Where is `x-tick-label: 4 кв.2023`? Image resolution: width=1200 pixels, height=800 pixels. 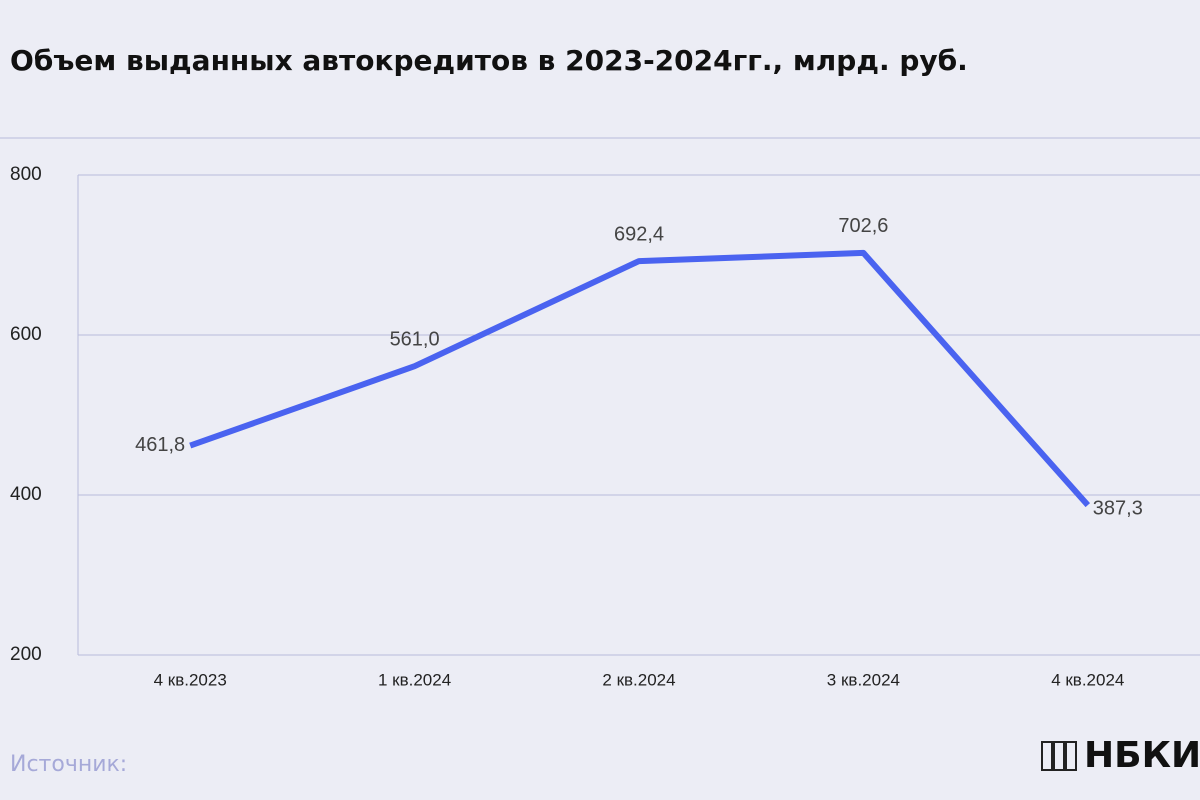
x-tick-label: 4 кв.2023 is located at coordinates (190, 679).